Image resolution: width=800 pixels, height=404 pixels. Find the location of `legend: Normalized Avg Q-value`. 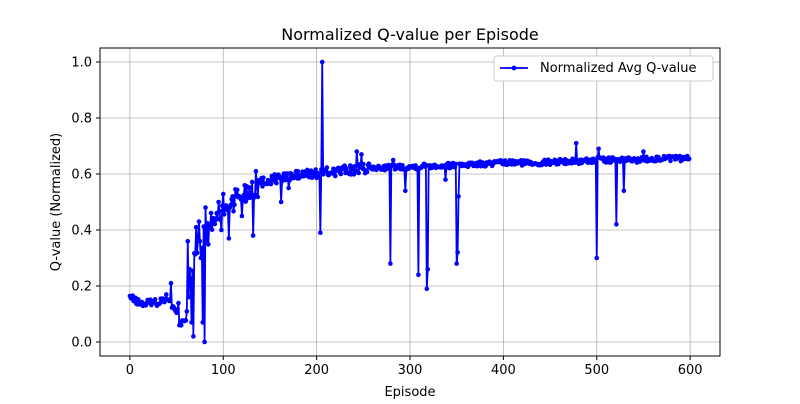

legend: Normalized Avg Q-value is located at coordinates (603, 68).